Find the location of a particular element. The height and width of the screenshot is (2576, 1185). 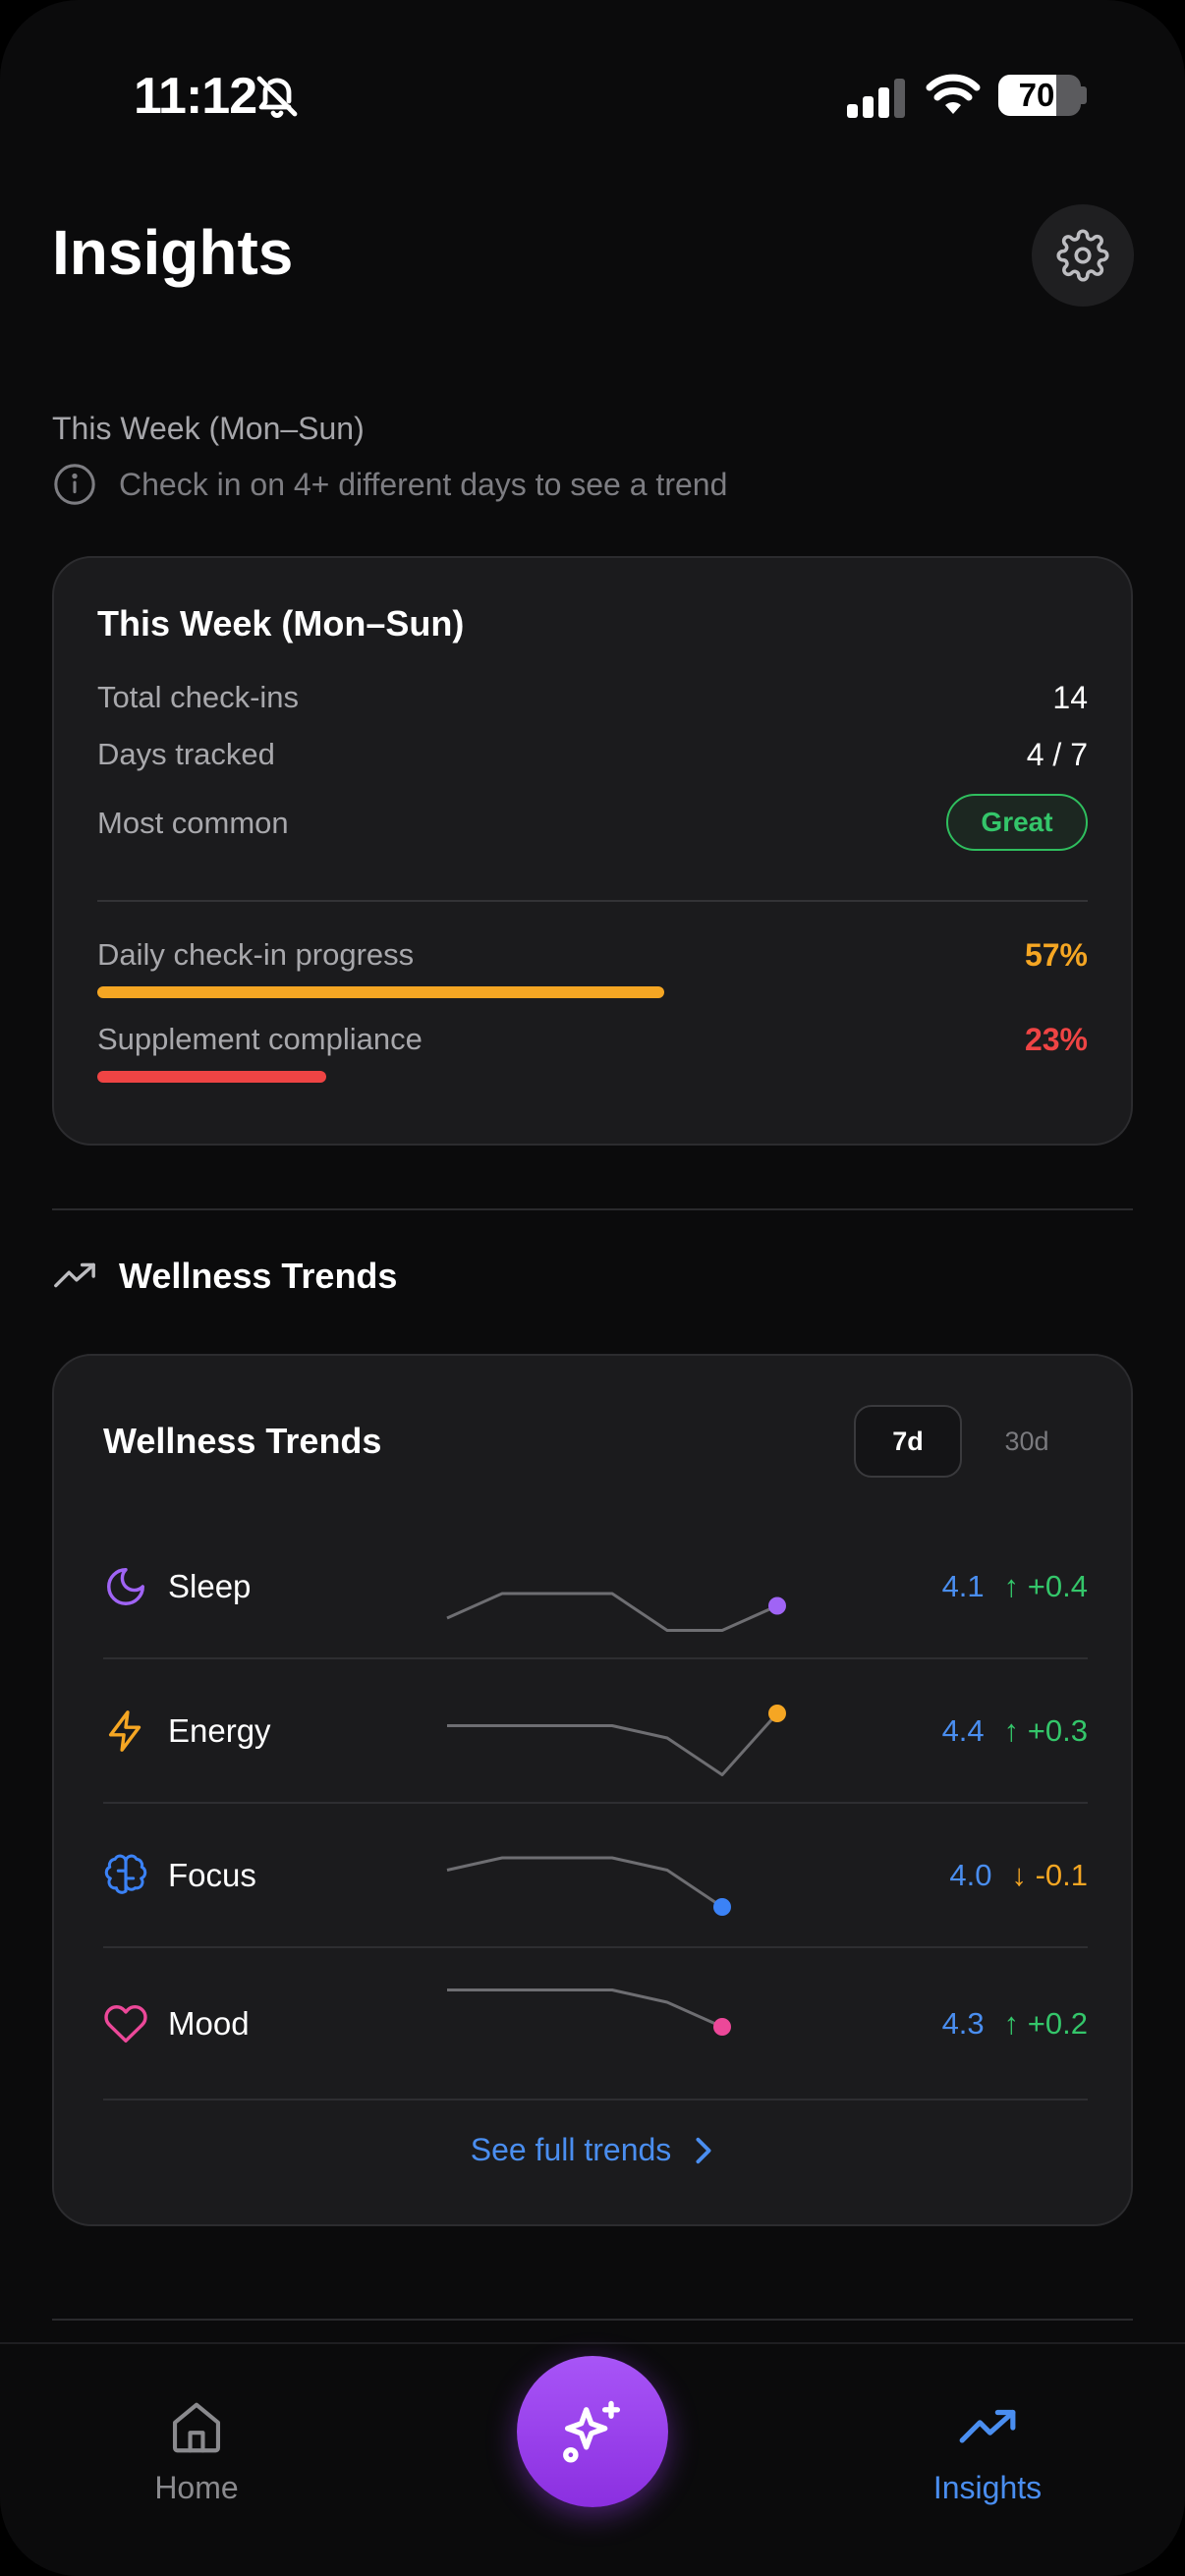

delta-value: +0.4 is located at coordinates (1057, 1585).